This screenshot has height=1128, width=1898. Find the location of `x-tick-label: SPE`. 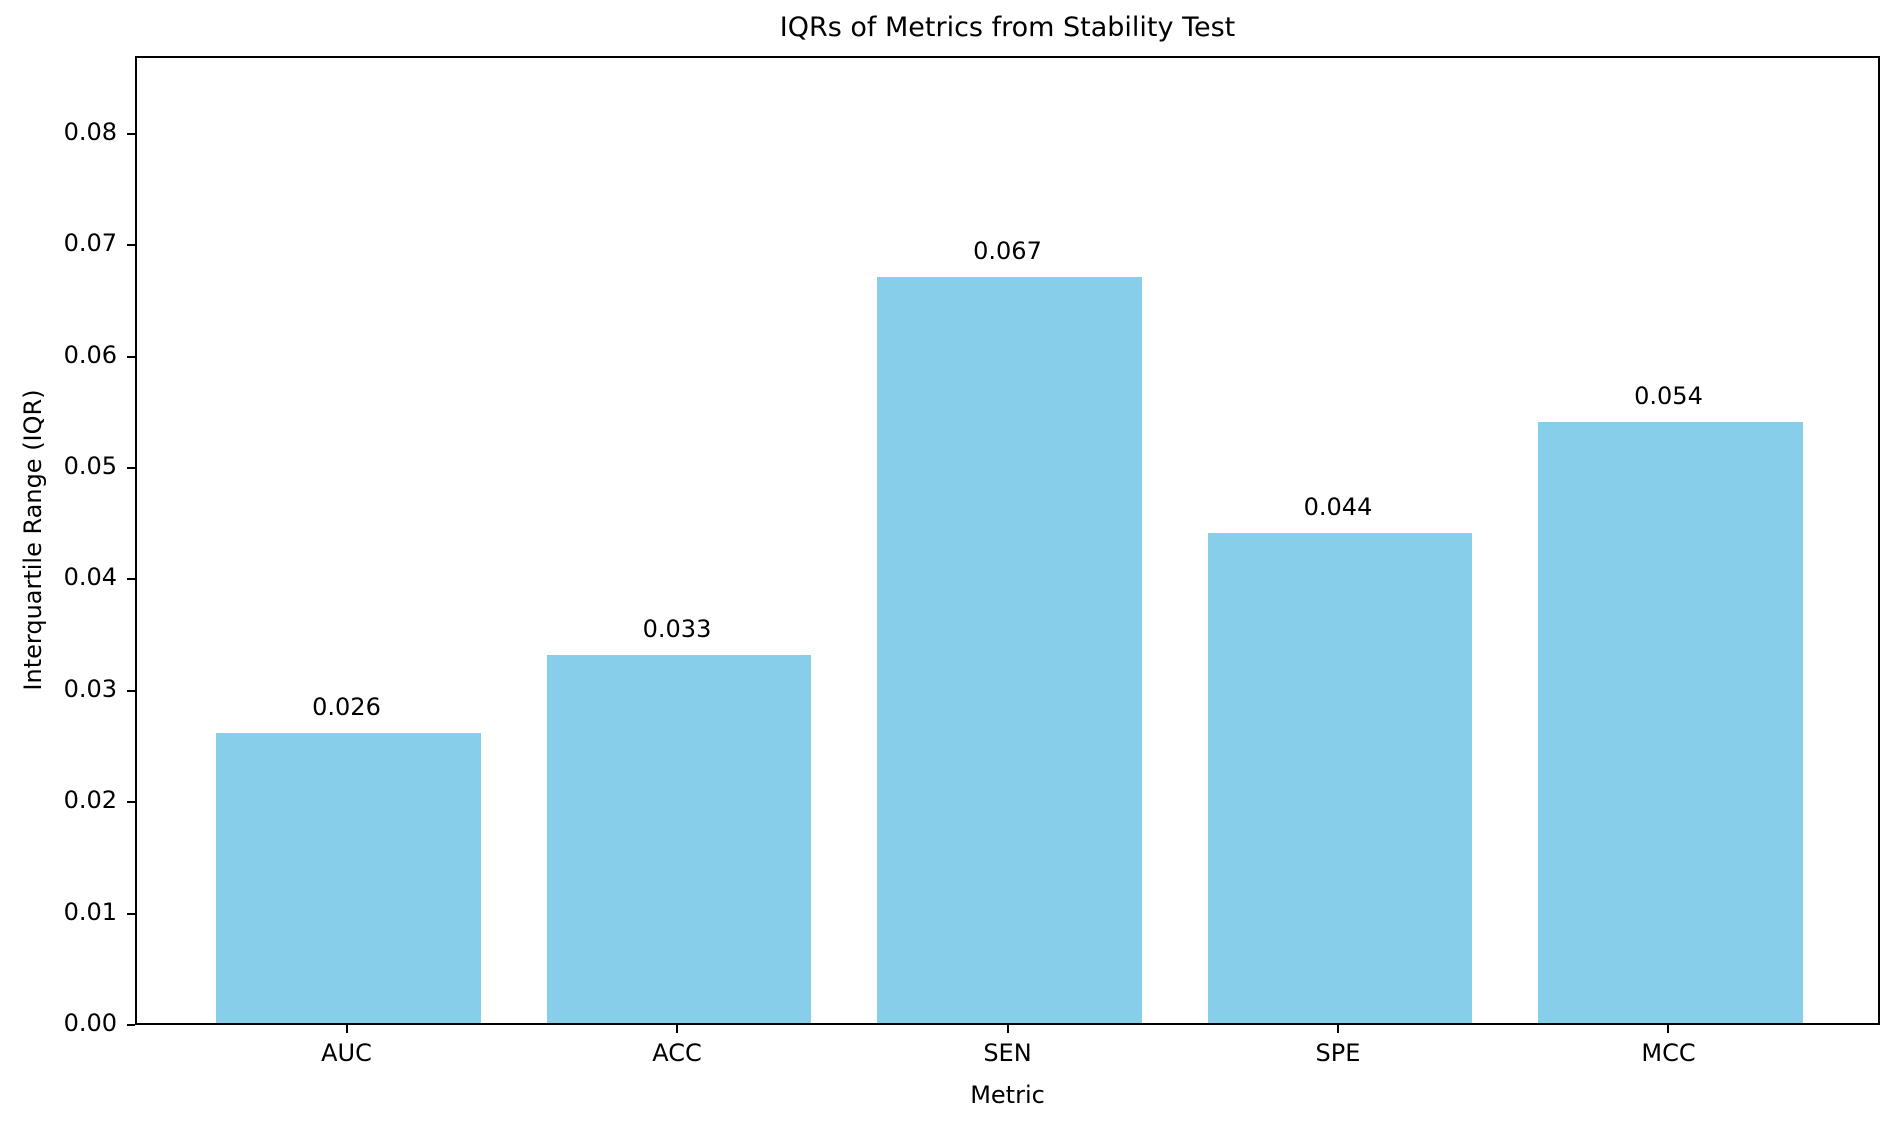

x-tick-label: SPE is located at coordinates (1338, 1053).